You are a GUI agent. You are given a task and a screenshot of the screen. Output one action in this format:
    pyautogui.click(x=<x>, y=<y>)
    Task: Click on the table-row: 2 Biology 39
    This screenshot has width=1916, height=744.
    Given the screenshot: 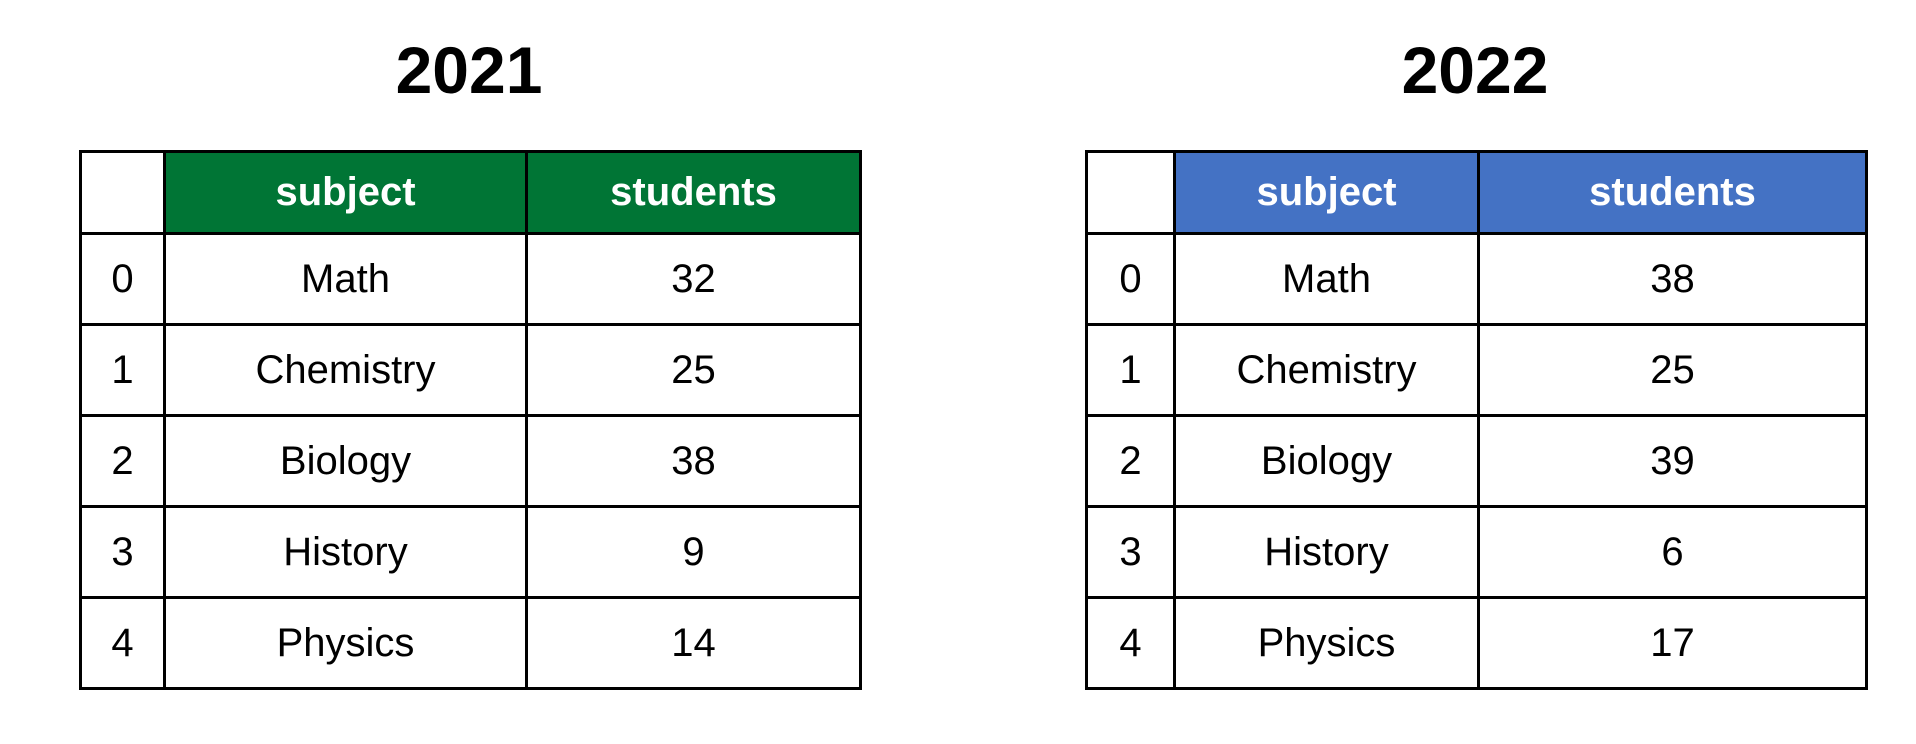 What is the action you would take?
    pyautogui.click(x=1476, y=461)
    